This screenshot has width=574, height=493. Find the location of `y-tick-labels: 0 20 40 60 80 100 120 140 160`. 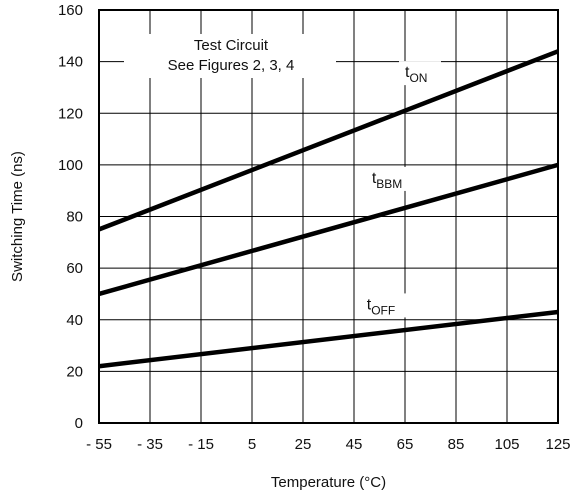

y-tick-labels: 0 20 40 60 80 100 120 140 160 is located at coordinates (70, 217).